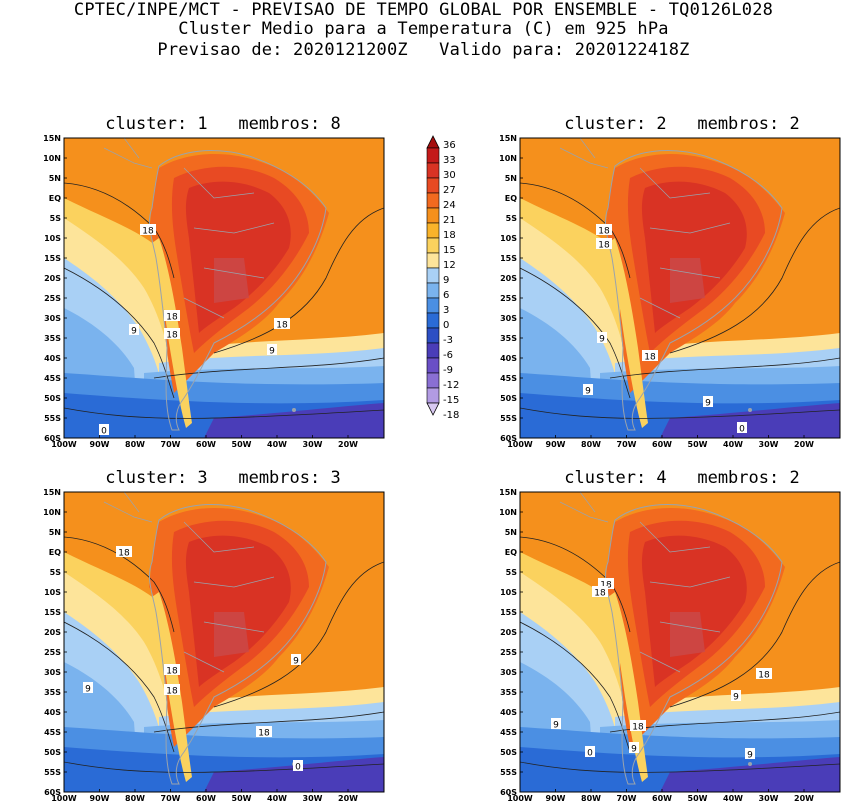  Describe the element at coordinates (448, 340) in the screenshot. I see `colorbar-label: -3` at that location.